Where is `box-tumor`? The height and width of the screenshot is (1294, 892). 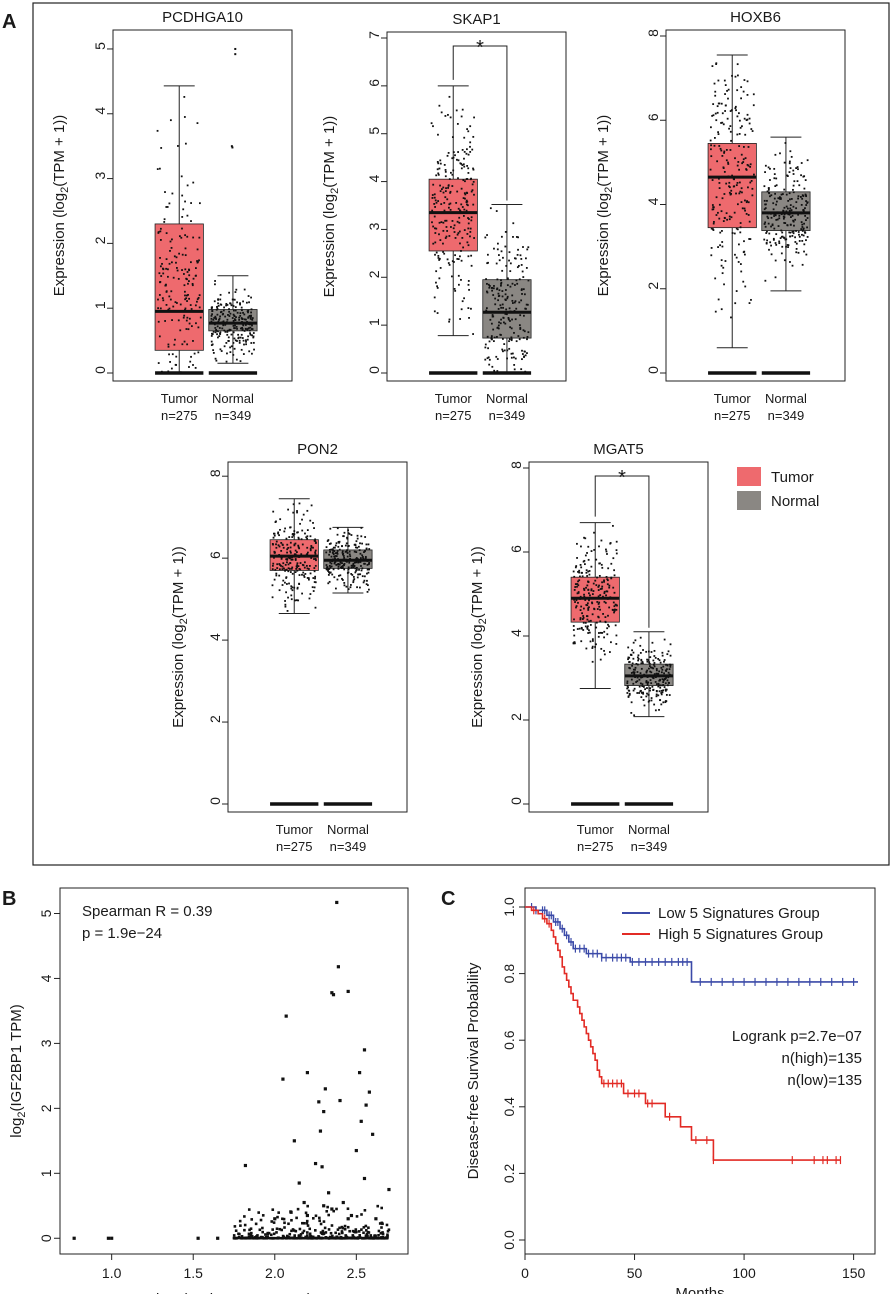 box-tumor is located at coordinates (453, 230).